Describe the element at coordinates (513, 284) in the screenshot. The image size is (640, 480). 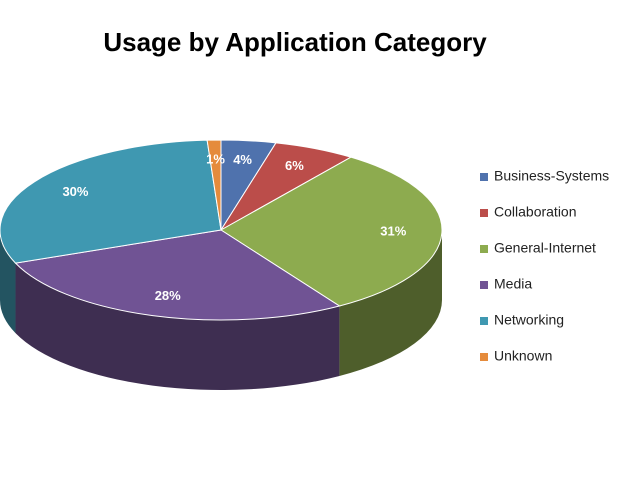
I see `legend-label: Media` at that location.